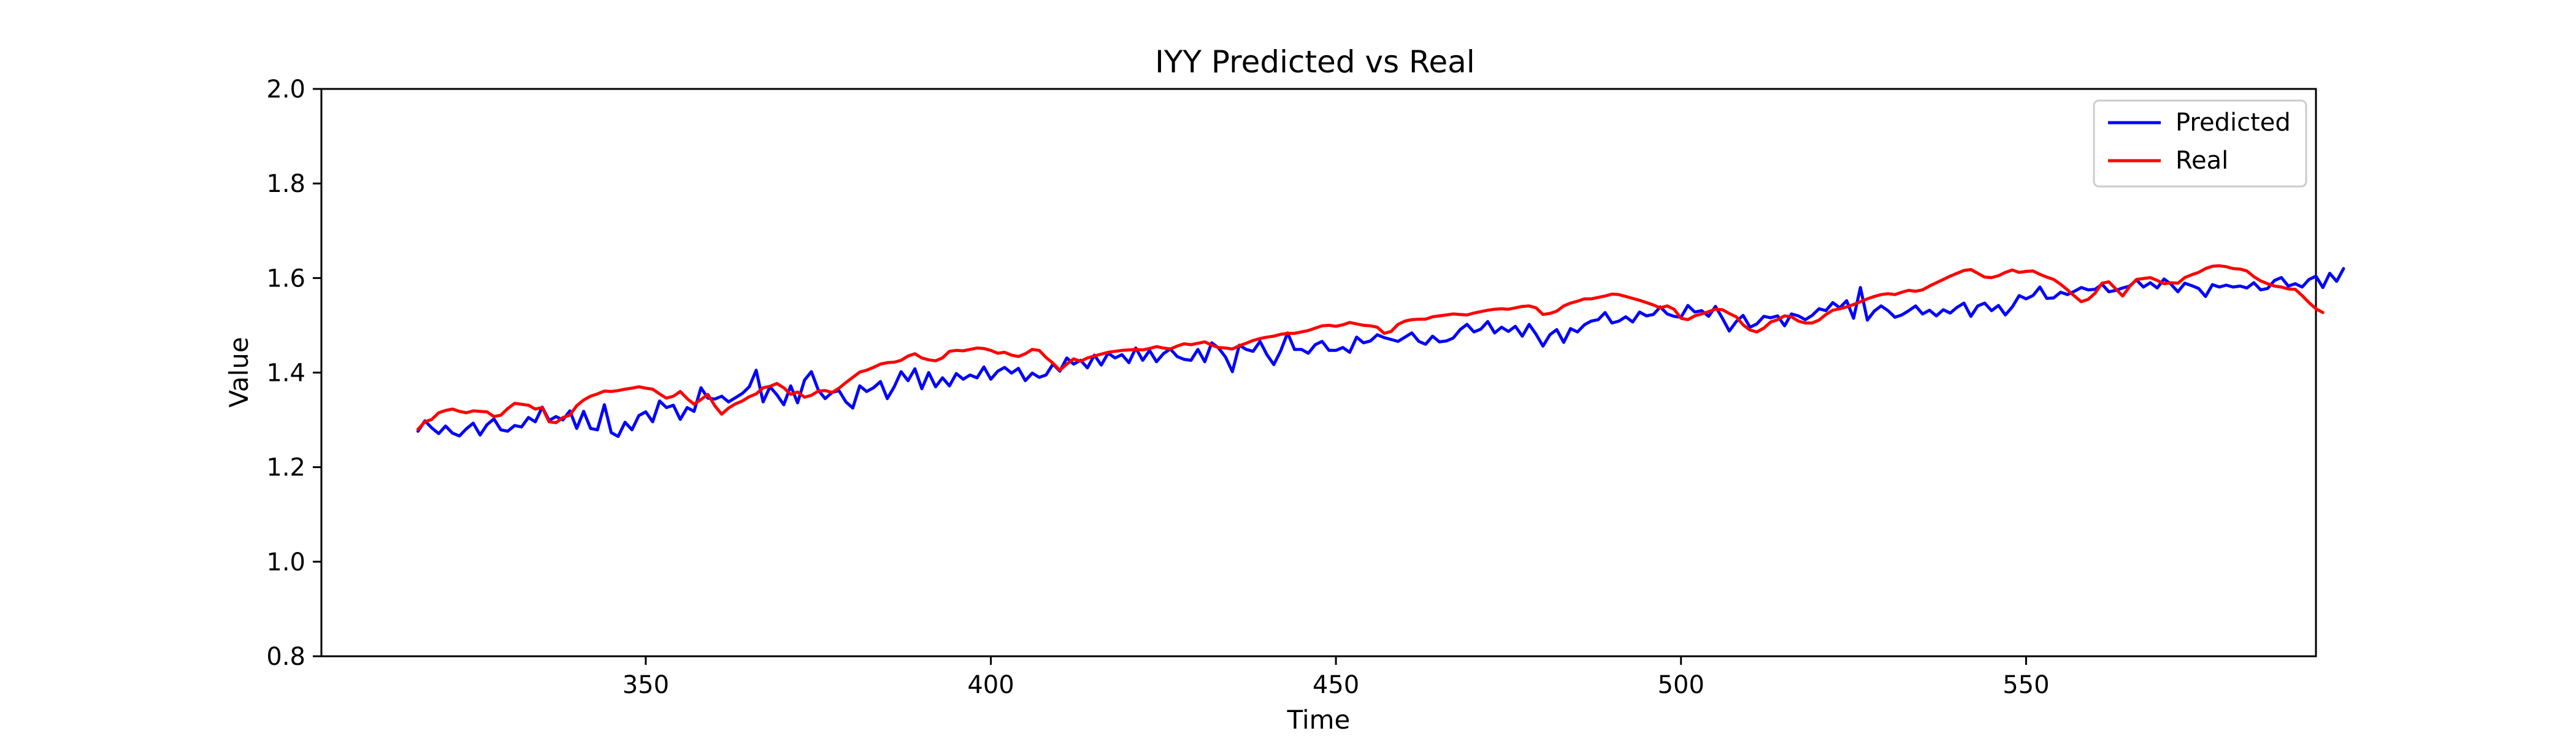 The image size is (2576, 736). Describe the element at coordinates (285, 278) in the screenshot. I see `y-tick-label: 1.6` at that location.